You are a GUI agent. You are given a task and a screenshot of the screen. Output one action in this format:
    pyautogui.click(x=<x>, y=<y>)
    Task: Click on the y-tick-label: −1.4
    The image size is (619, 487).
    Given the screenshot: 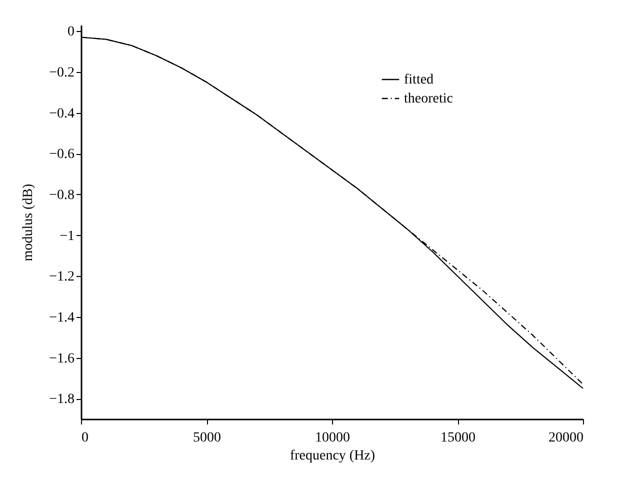 What is the action you would take?
    pyautogui.click(x=61, y=318)
    